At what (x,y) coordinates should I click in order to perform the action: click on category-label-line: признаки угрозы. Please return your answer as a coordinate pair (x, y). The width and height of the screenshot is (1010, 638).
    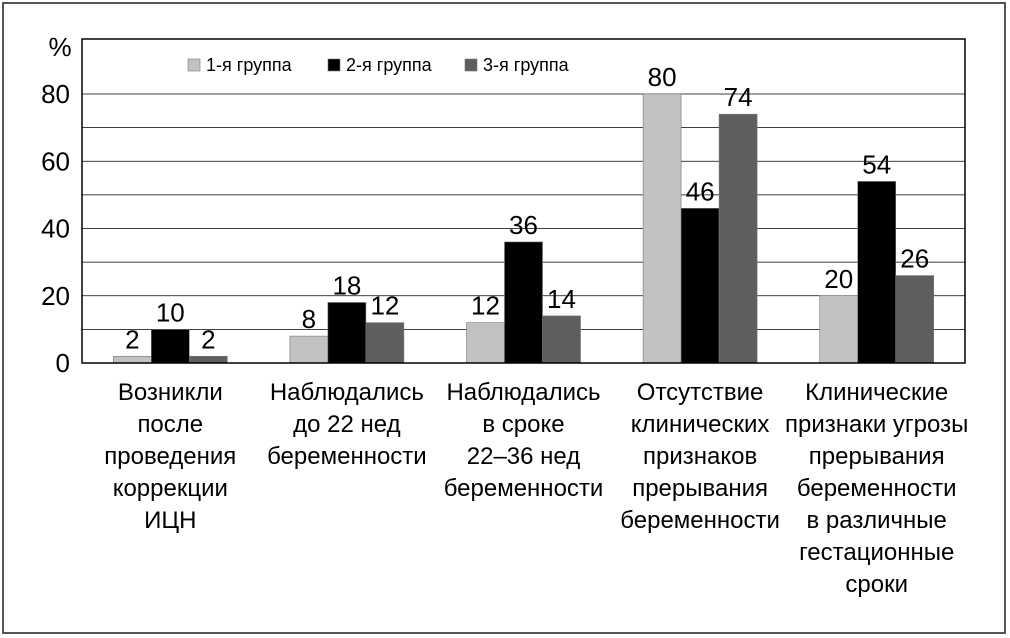
    Looking at the image, I should click on (876, 424).